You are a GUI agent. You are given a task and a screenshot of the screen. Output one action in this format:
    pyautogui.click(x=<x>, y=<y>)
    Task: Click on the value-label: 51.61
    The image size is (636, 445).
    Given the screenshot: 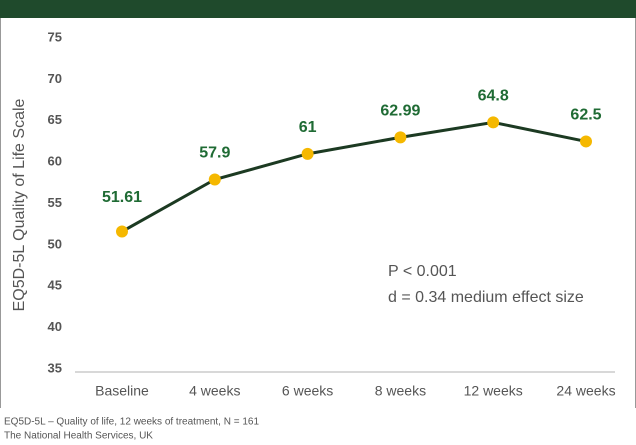 What is the action you would take?
    pyautogui.click(x=122, y=197)
    